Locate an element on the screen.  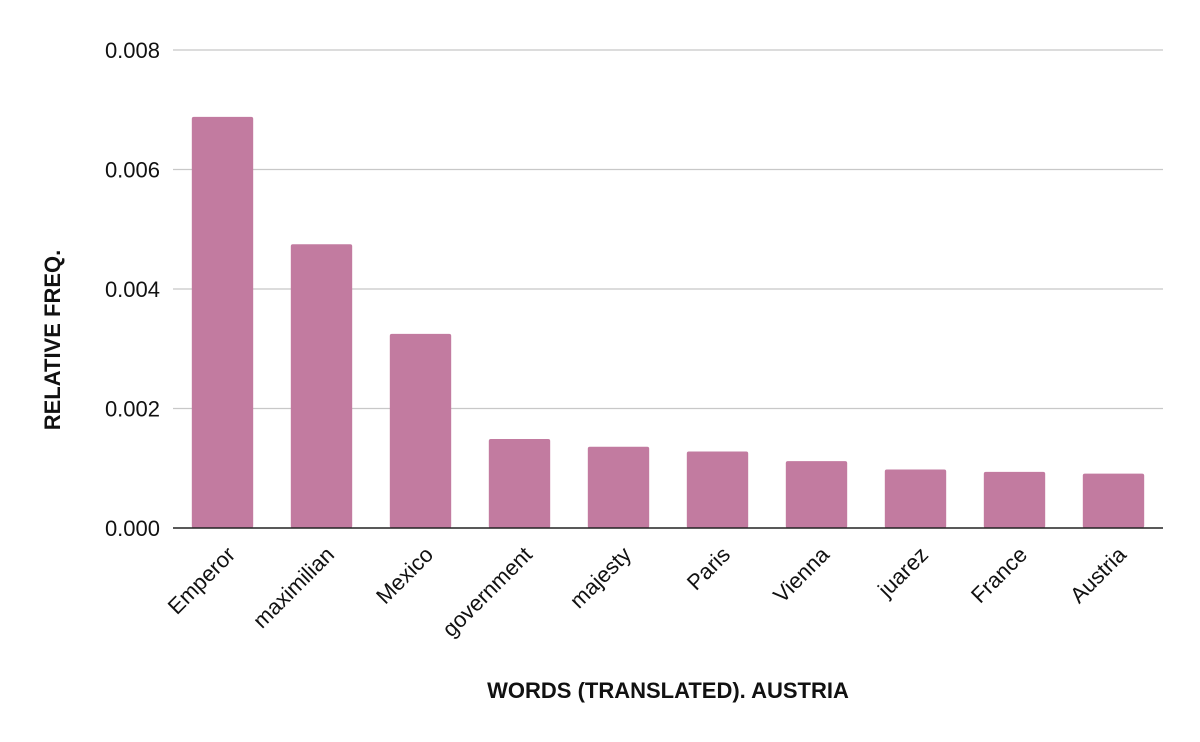
bar-mexico is located at coordinates (420, 430).